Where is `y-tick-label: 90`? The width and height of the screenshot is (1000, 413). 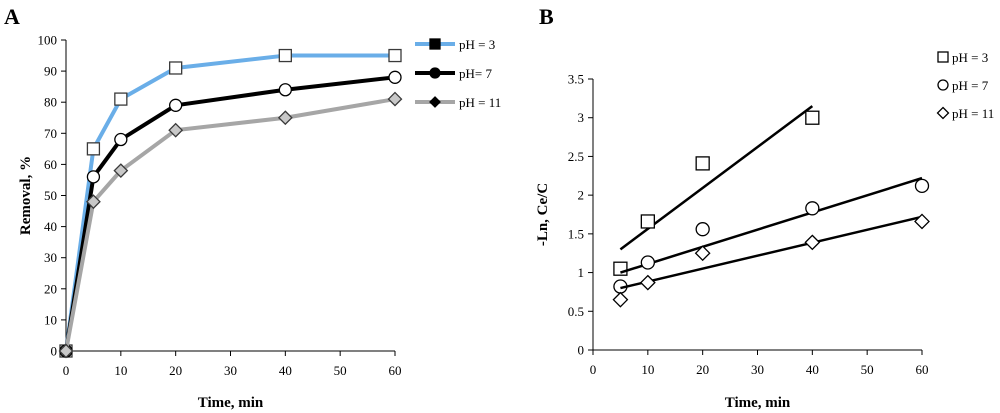
y-tick-label: 90 is located at coordinates (50, 71).